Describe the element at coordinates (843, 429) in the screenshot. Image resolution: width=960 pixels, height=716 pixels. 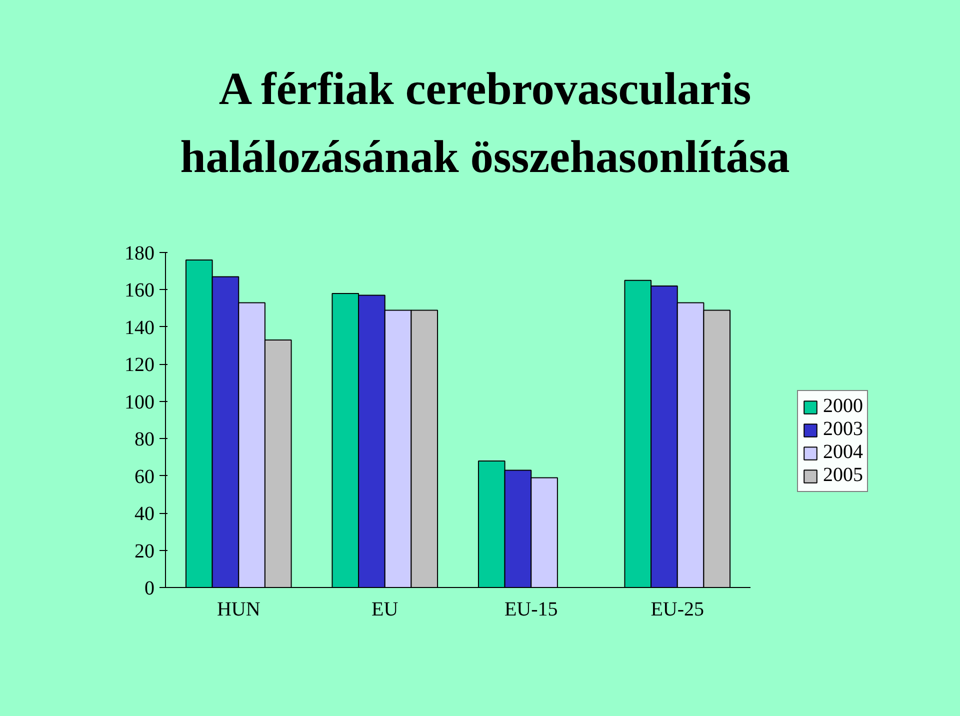
I see `legend-label: 2003` at that location.